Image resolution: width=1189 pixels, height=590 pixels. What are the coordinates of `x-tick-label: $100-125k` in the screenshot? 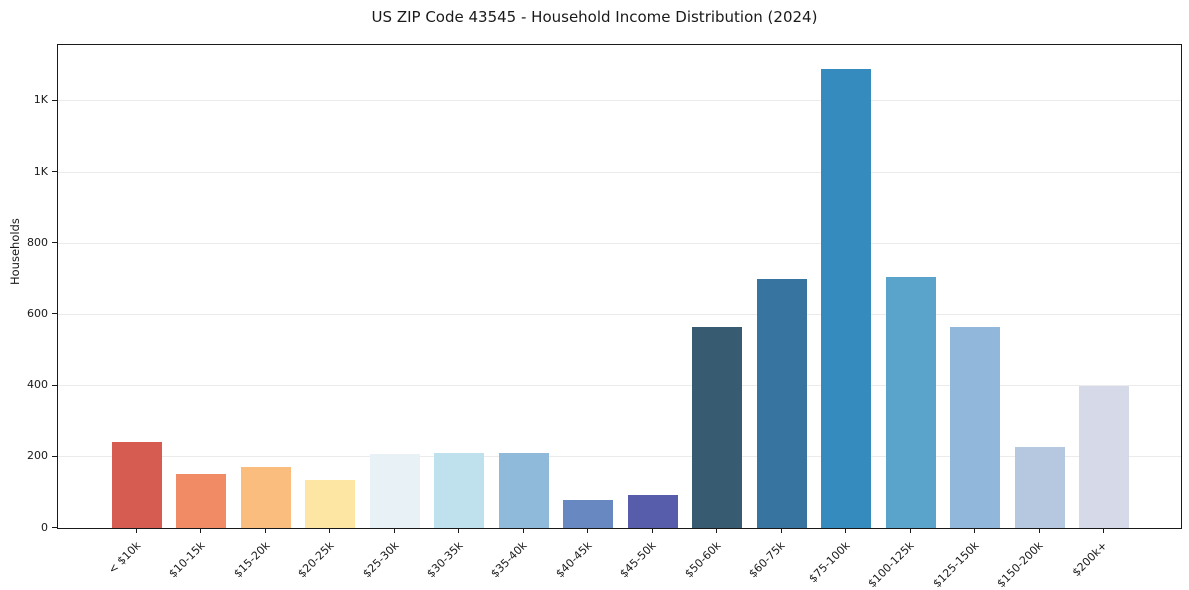 It's located at (891, 564).